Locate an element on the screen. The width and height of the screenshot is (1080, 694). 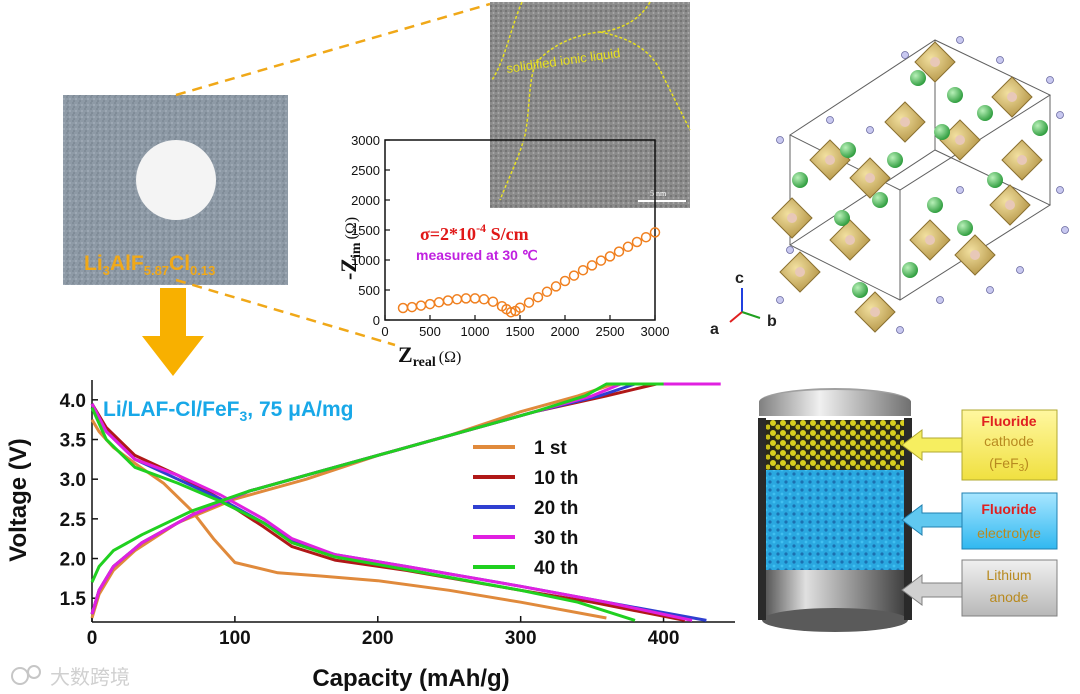
callout-electrolyte-title: Fluoride is located at coordinates (1008, 509).